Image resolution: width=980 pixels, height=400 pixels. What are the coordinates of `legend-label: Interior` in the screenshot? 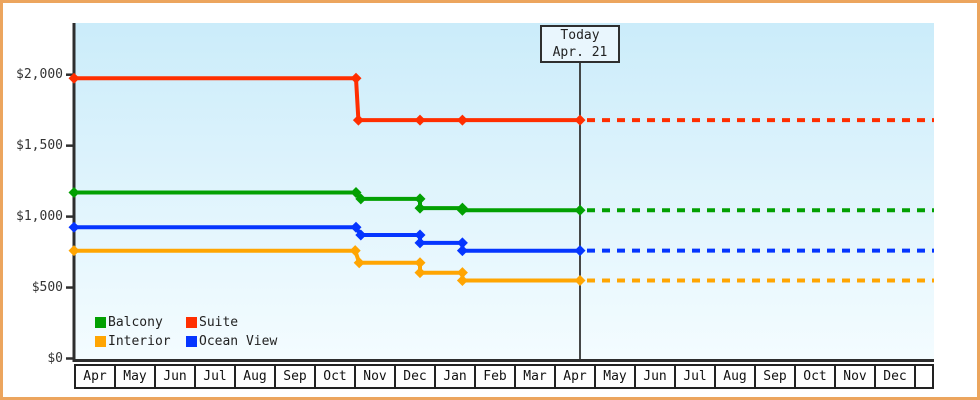 It's located at (139, 341).